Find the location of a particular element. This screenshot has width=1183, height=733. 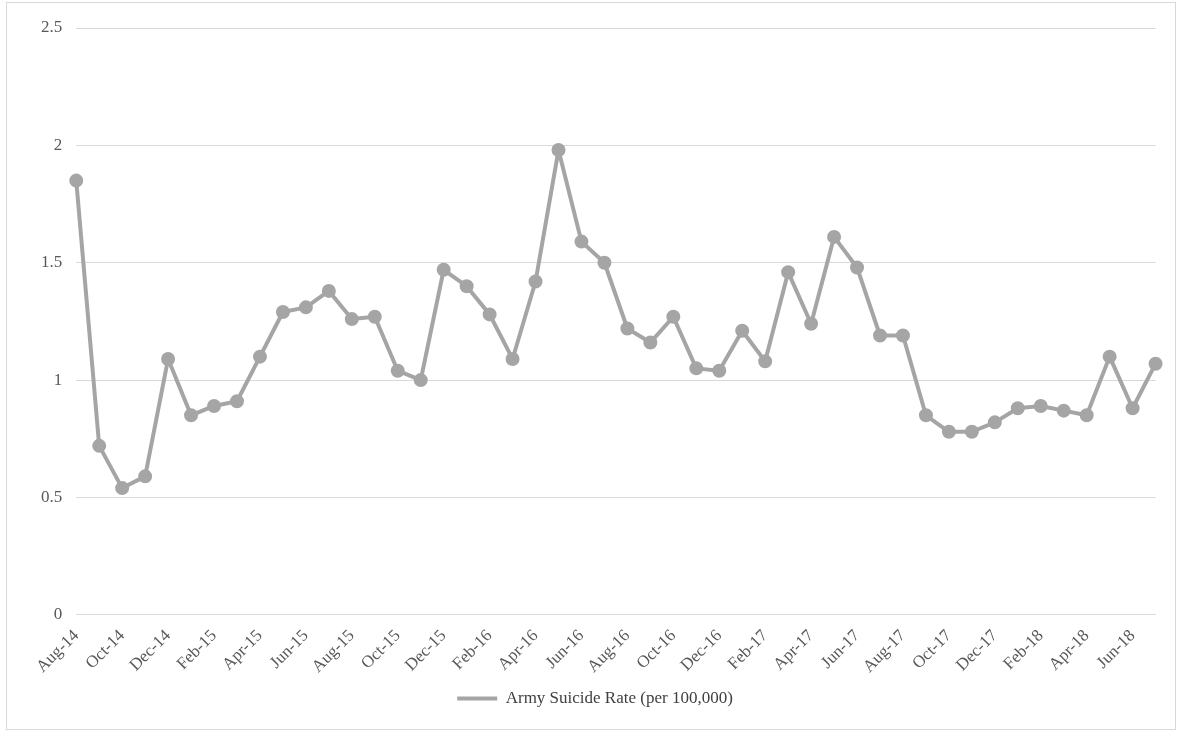

y-tick-label: 2 is located at coordinates (58, 144).